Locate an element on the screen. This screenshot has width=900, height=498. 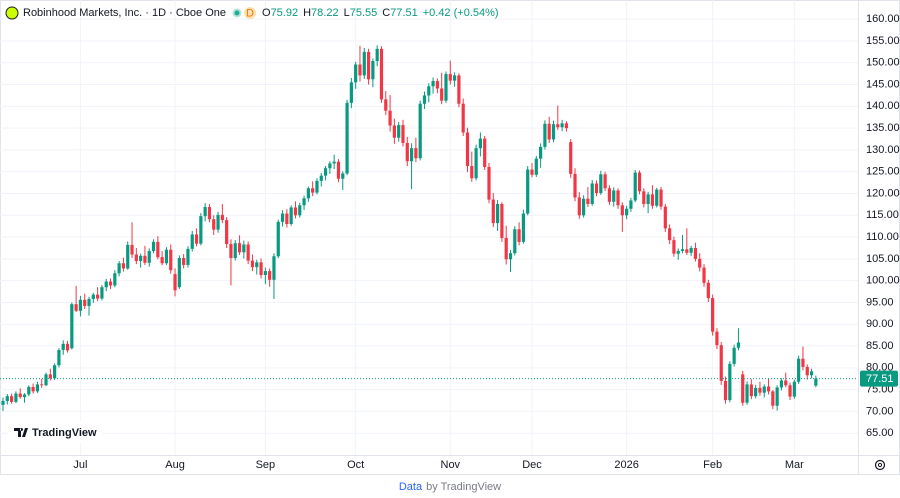
y-tick-label: 110.00 is located at coordinates (882, 237).